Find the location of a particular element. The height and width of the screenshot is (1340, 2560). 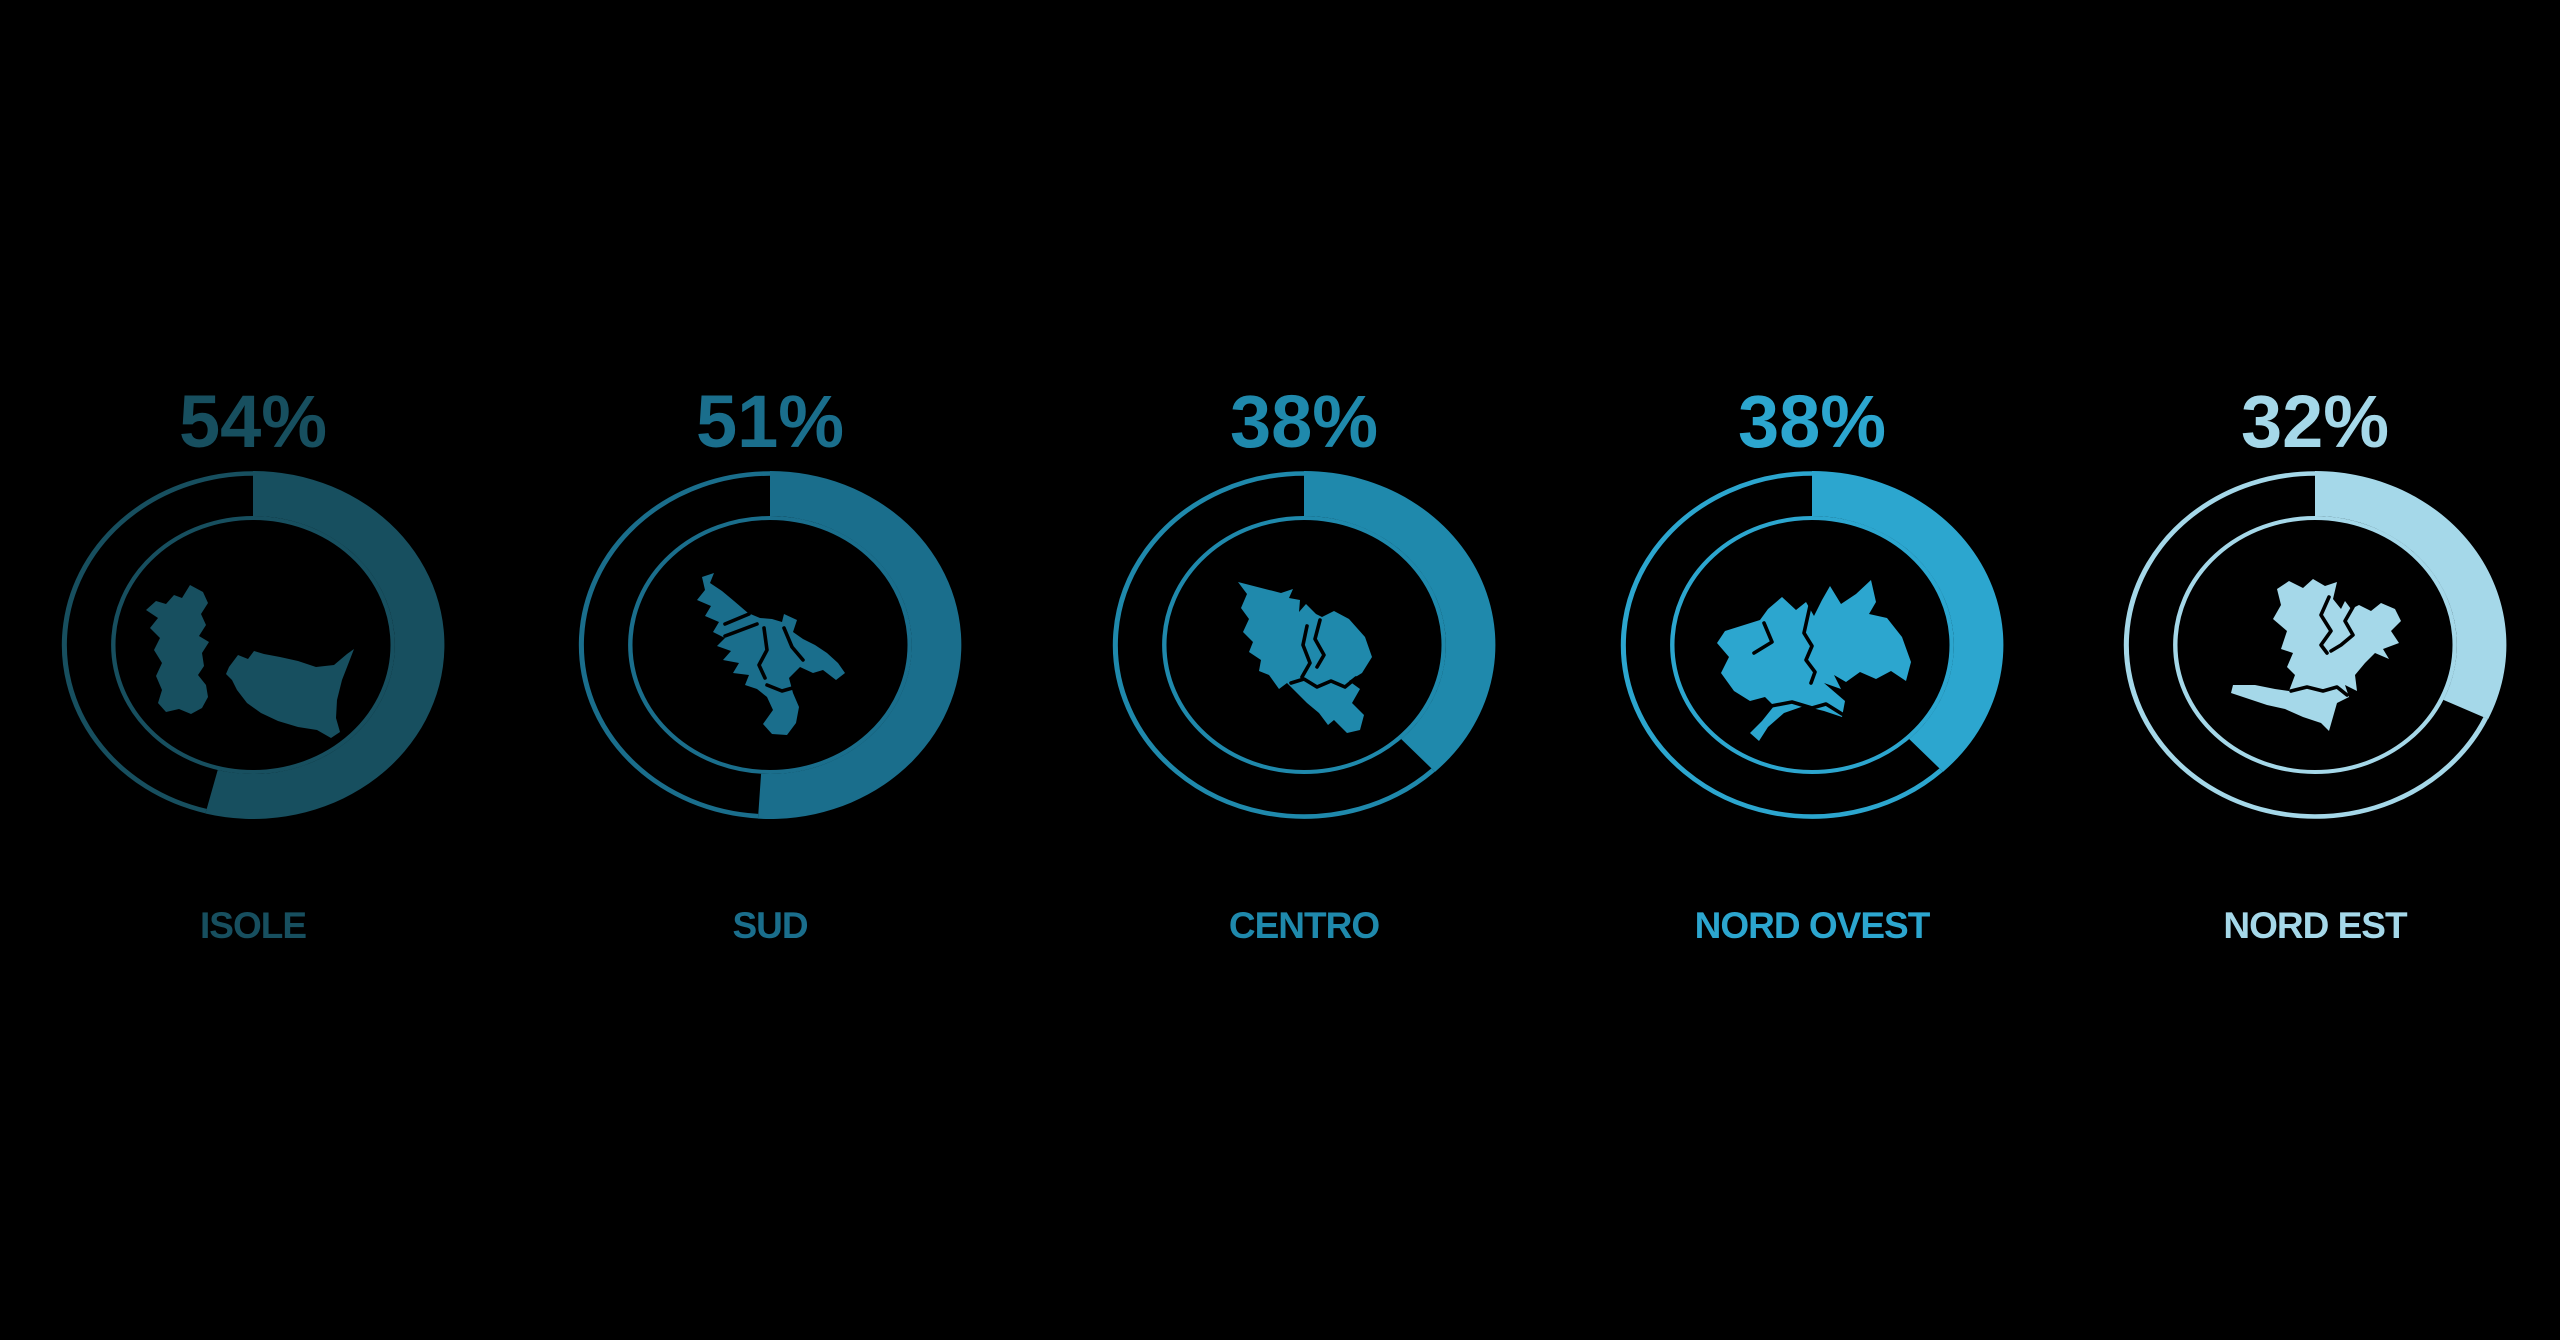

south-italy-map-icon is located at coordinates (771, 654).